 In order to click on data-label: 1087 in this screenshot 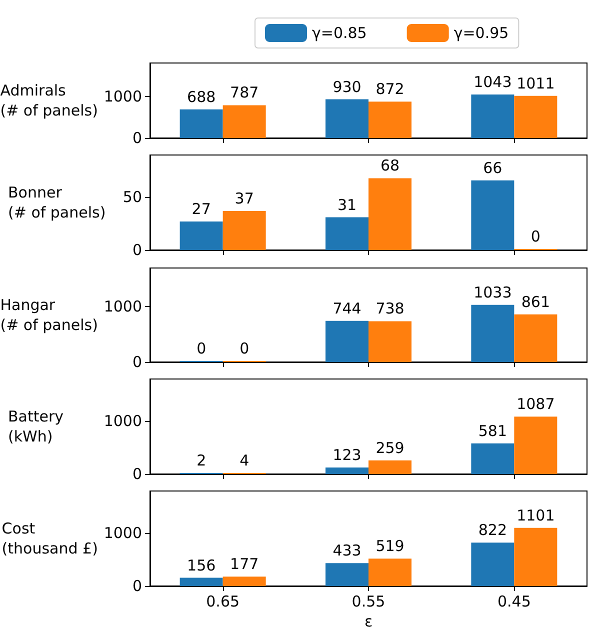, I will do `click(535, 404)`.